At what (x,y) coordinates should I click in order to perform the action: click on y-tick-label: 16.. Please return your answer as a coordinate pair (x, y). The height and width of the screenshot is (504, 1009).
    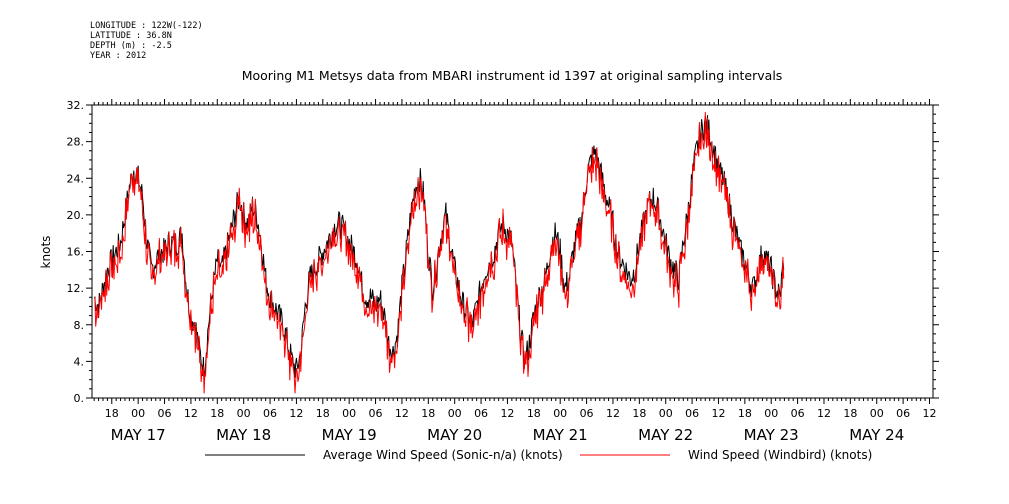
    Looking at the image, I should click on (76, 252).